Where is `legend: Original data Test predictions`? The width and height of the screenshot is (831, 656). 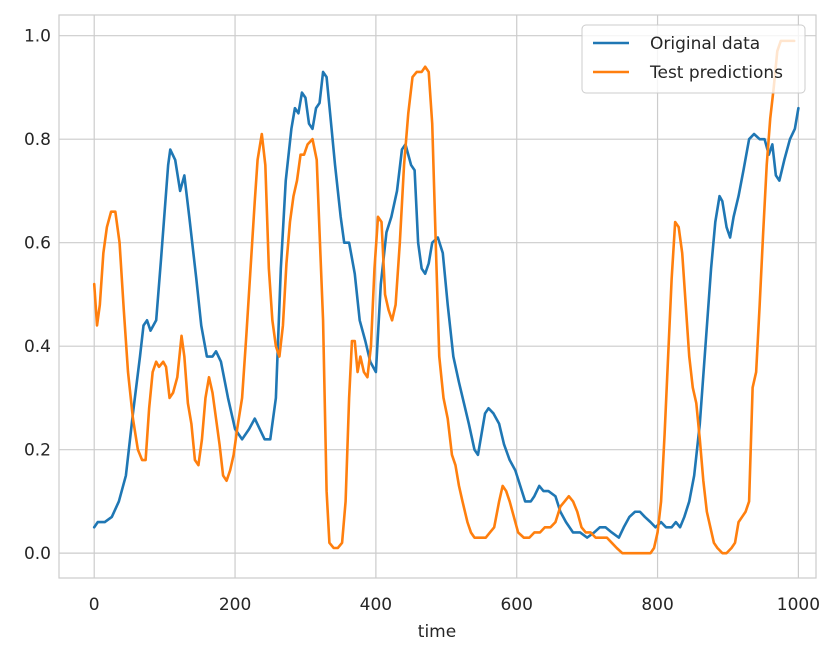 legend: Original data Test predictions is located at coordinates (693, 59).